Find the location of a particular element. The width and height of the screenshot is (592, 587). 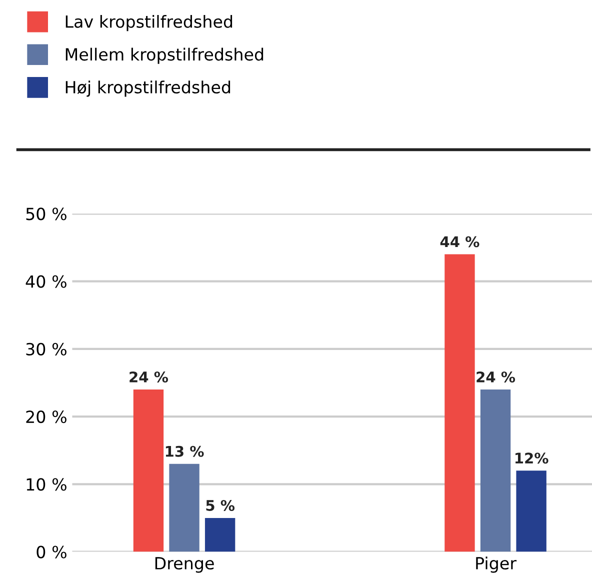

y-tick-label: 50 % is located at coordinates (46, 214).